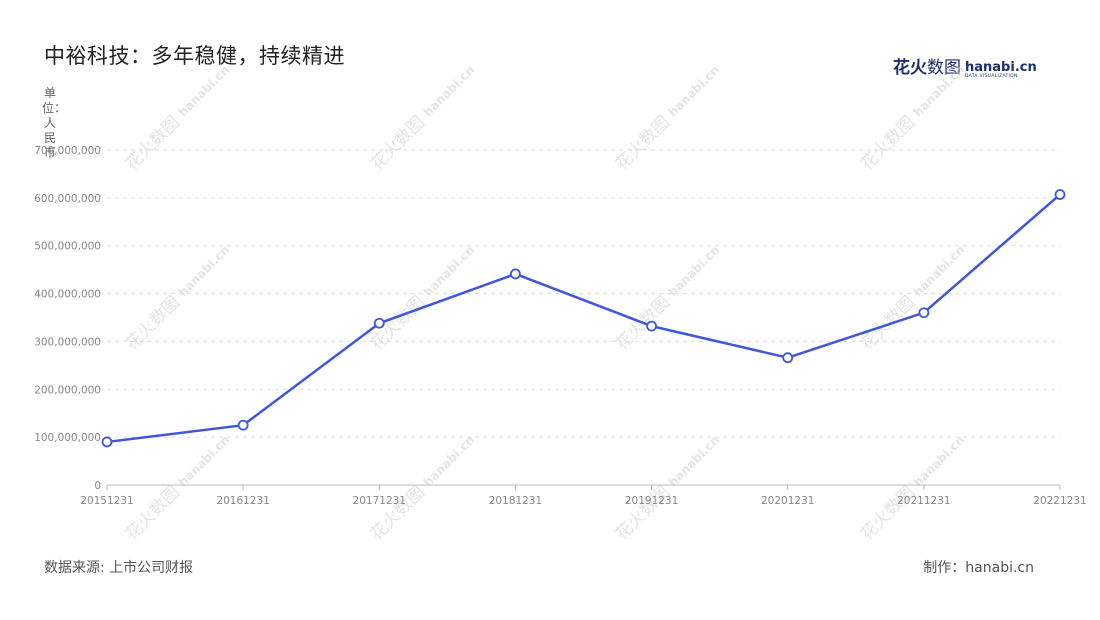  What do you see at coordinates (194, 56) in the screenshot?
I see `chart-title: 中裕科技：多年稳健，持续精进` at bounding box center [194, 56].